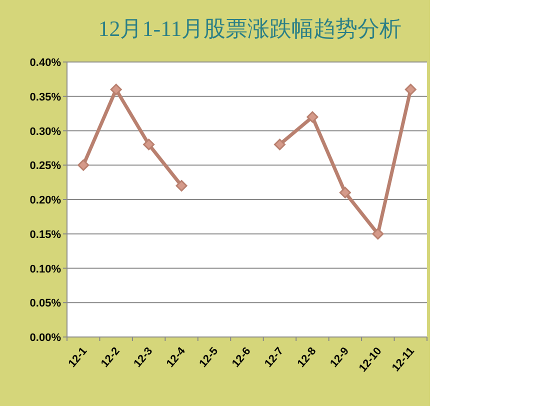 Image resolution: width=544 pixels, height=406 pixels. Describe the element at coordinates (250, 28) in the screenshot. I see `chart-title: 12月1-11月股票涨跌幅趋势分析` at that location.